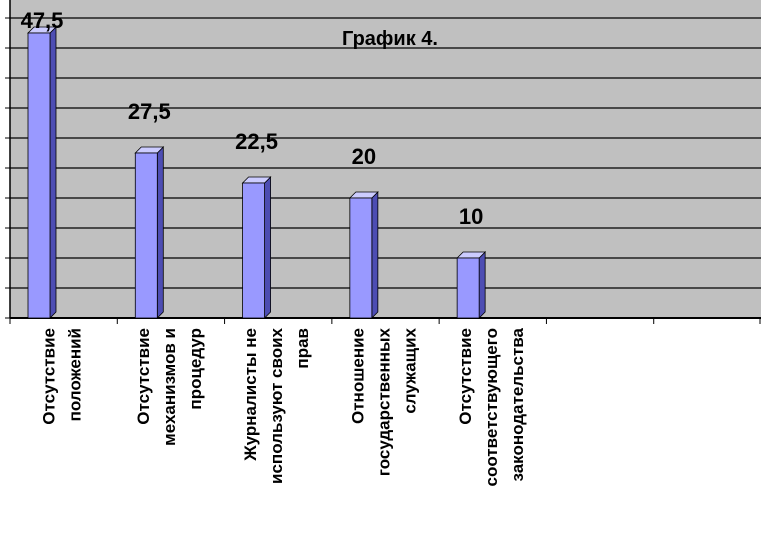  What do you see at coordinates (384, 401) in the screenshot?
I see `x-tick-label: Отношение государственных служащих` at bounding box center [384, 401].